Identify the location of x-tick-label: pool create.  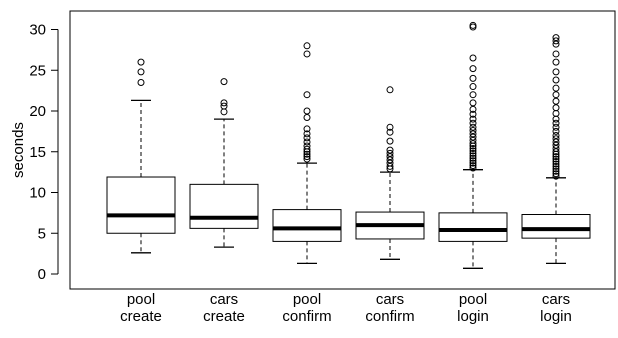
(141, 308).